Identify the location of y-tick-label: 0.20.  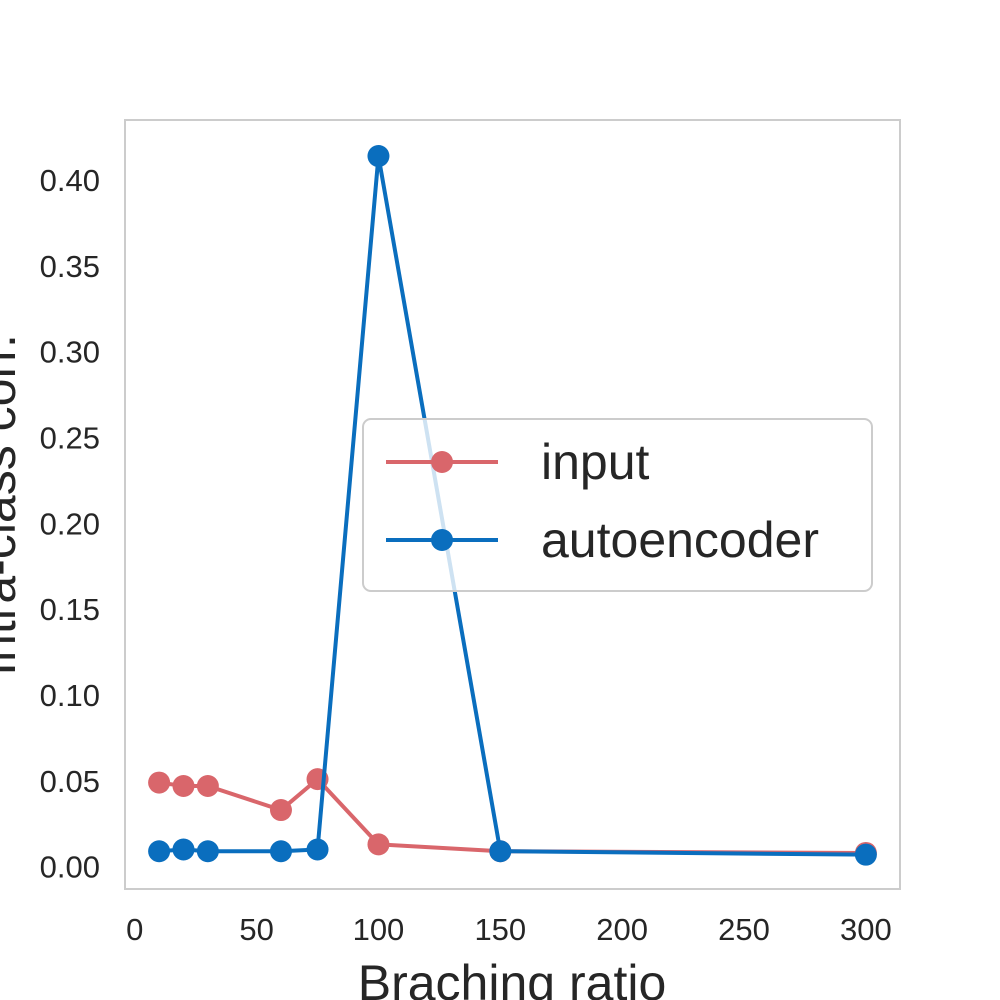
(70, 523).